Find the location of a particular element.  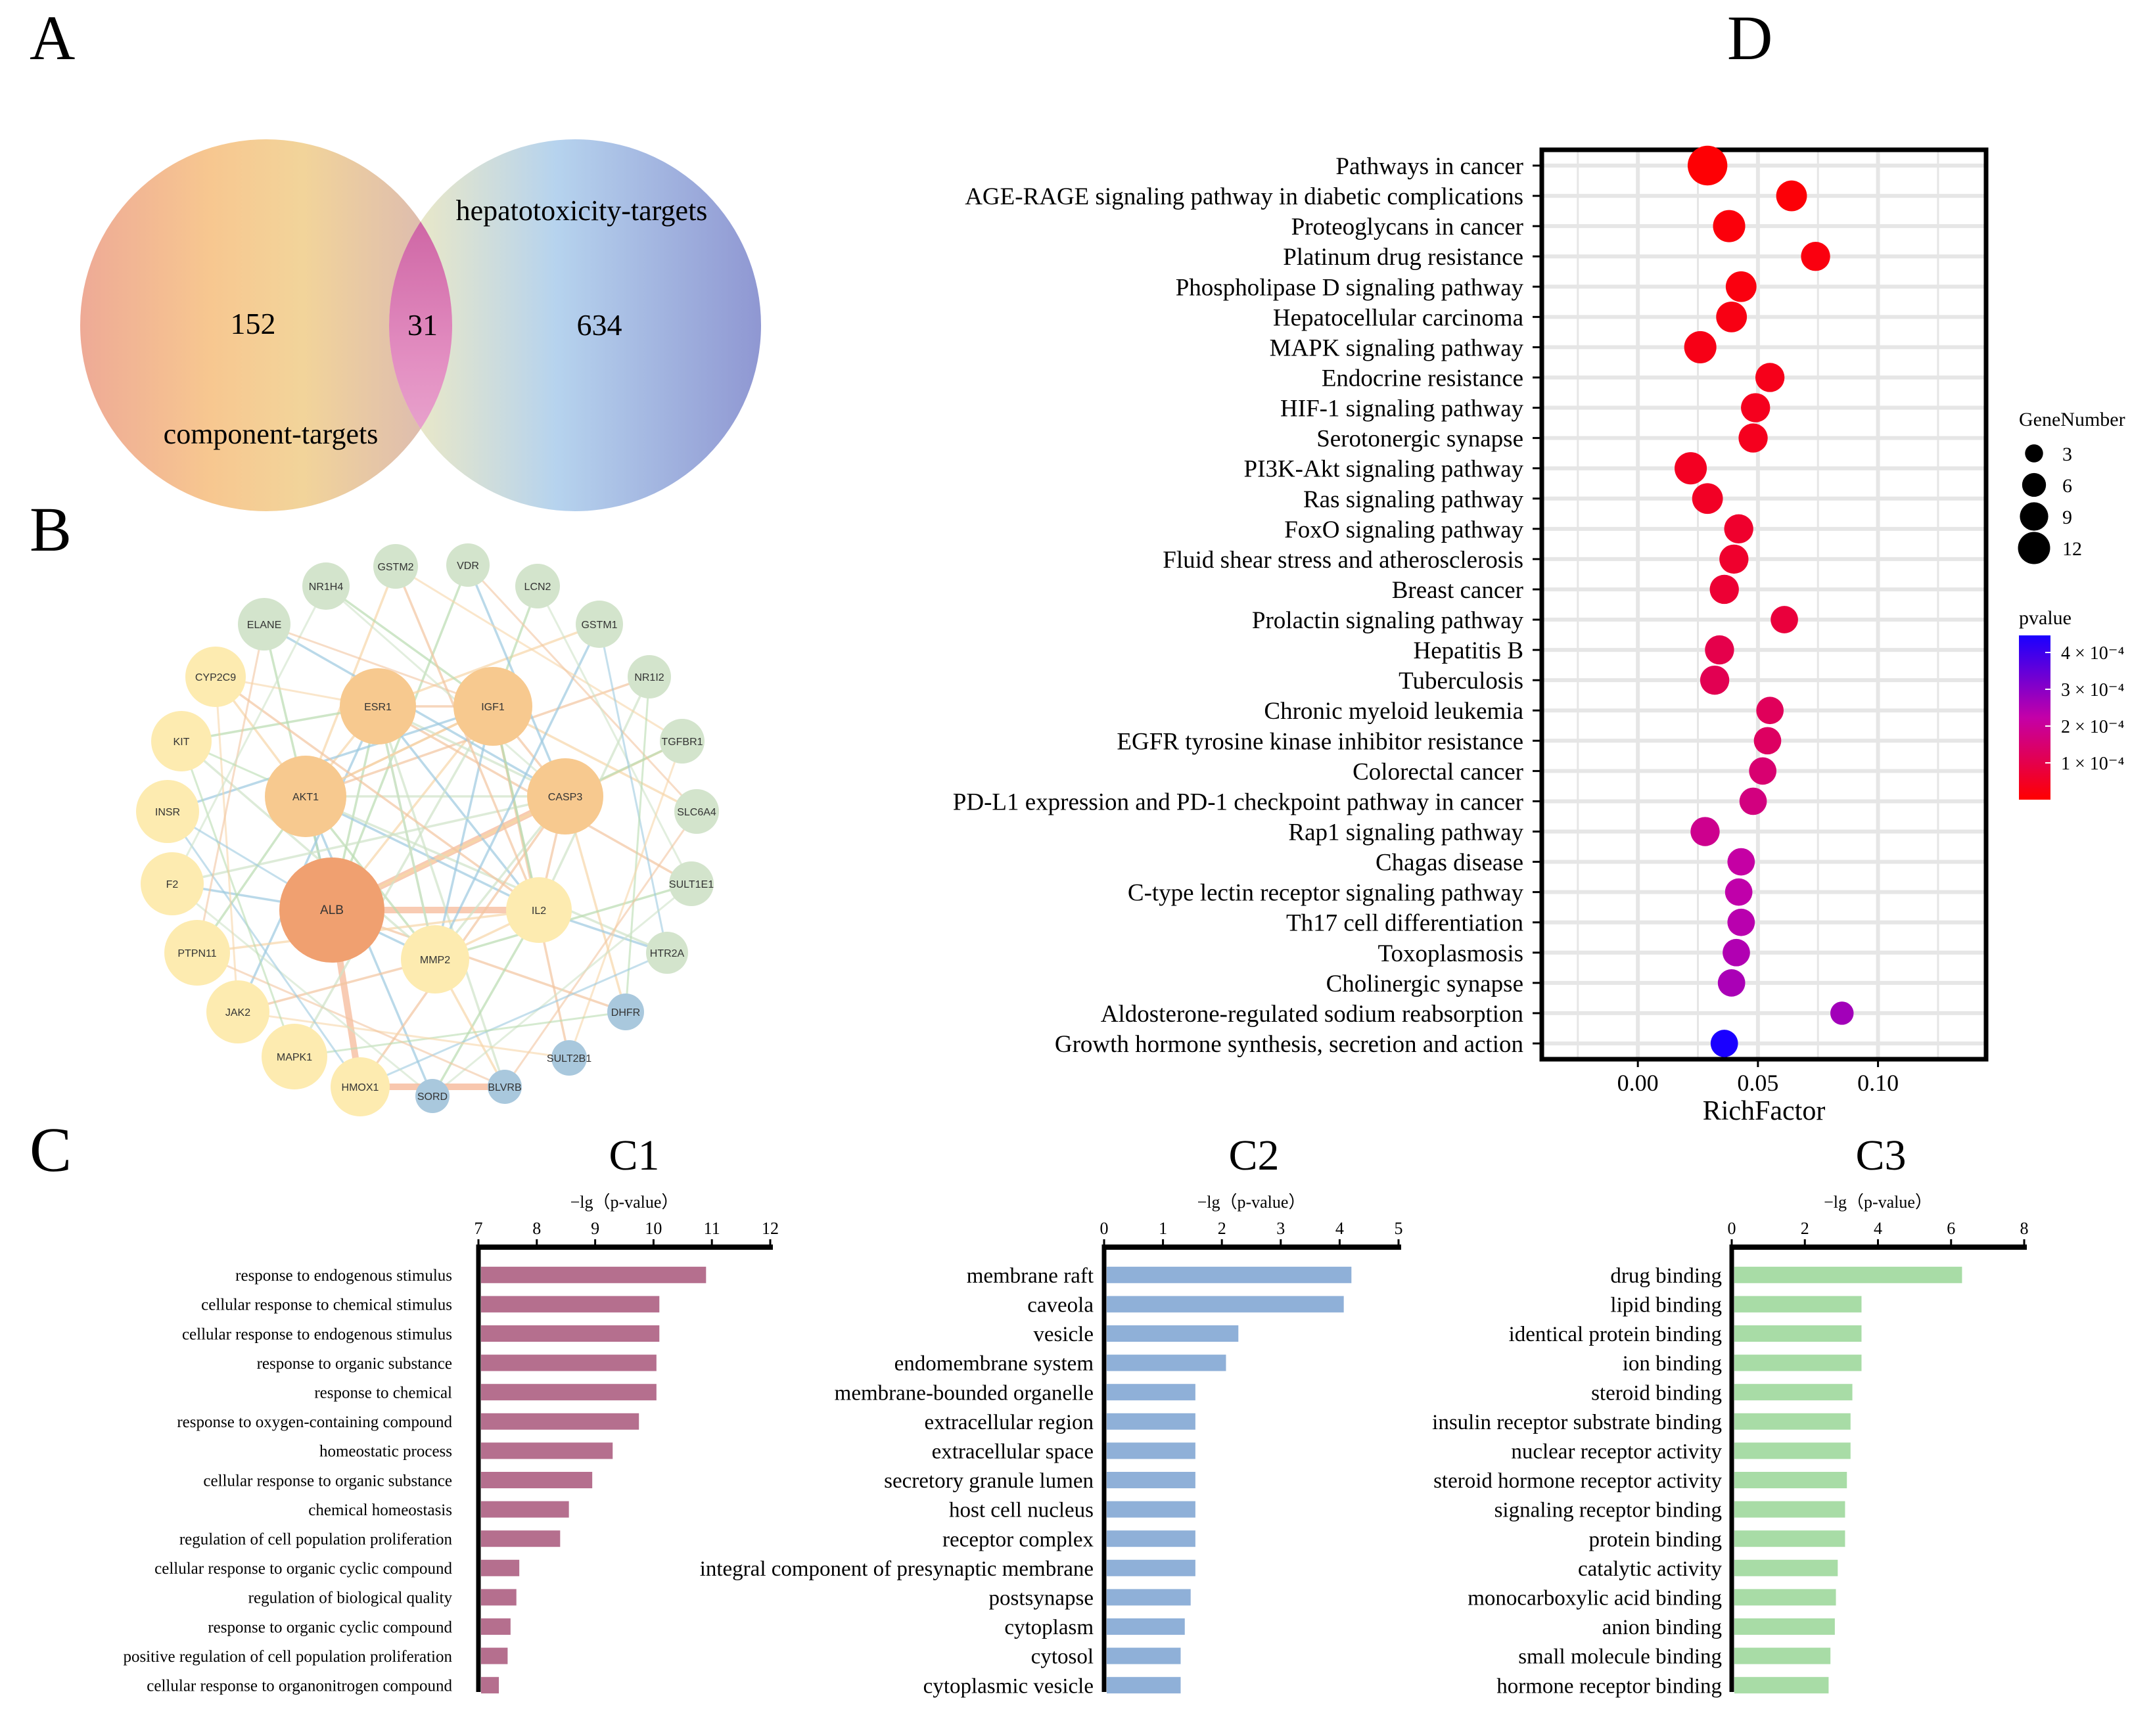

term-label: Breast cancer is located at coordinates (1457, 590).